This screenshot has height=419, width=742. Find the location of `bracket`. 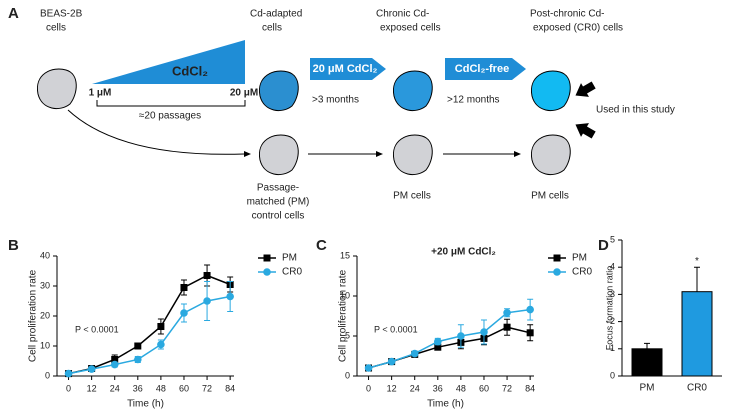

bracket is located at coordinates (171, 103).